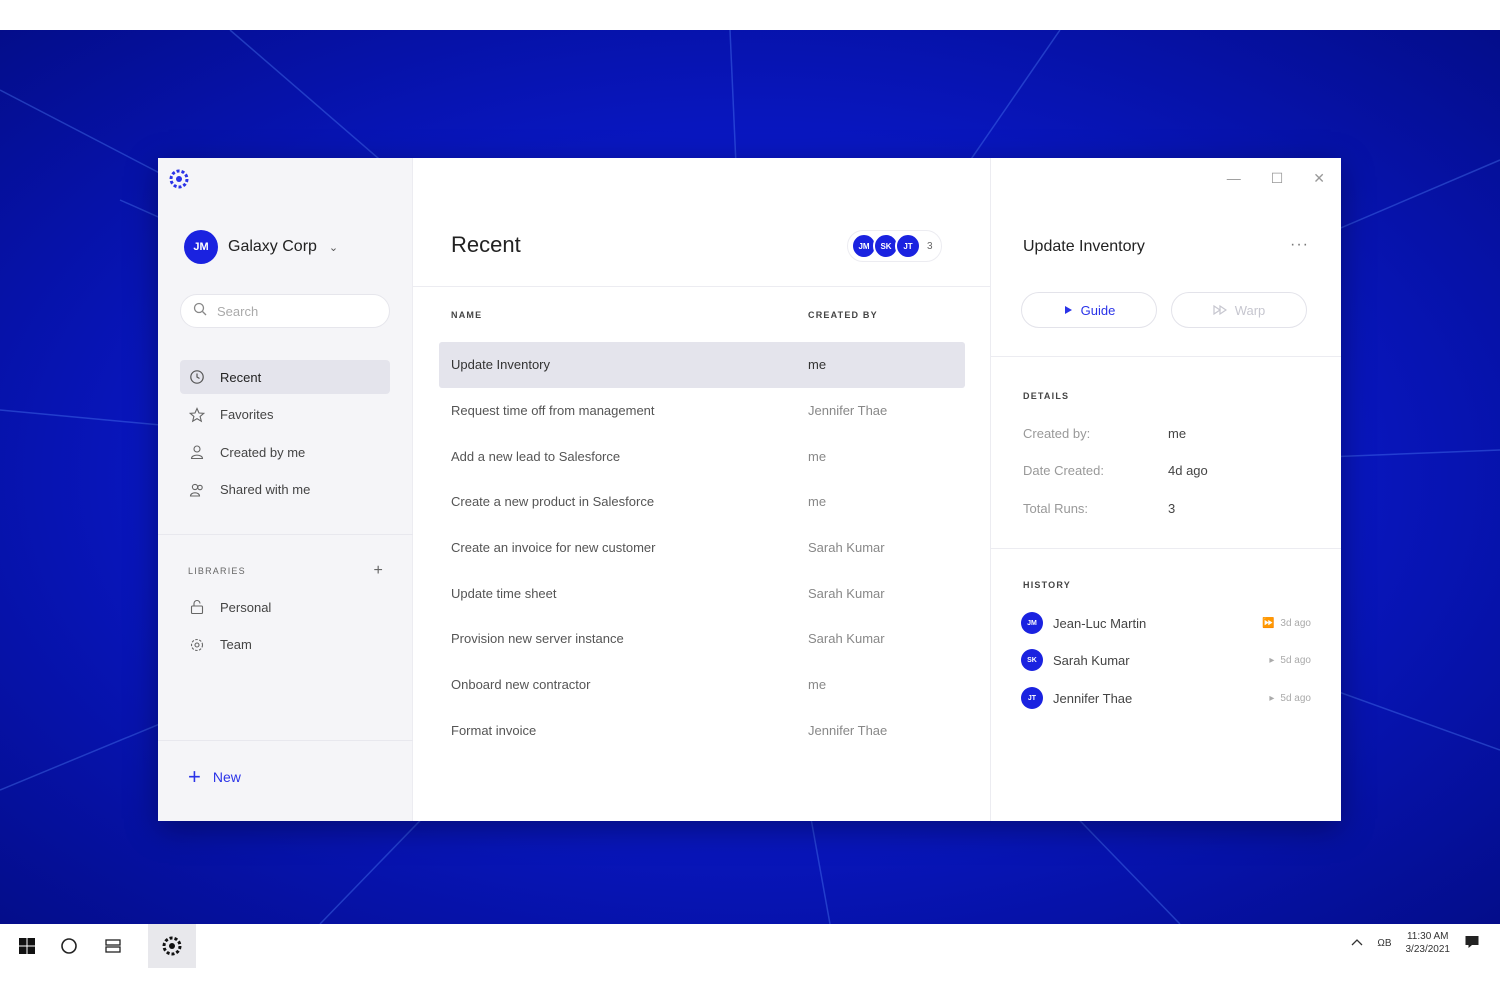 The width and height of the screenshot is (1500, 1000). What do you see at coordinates (1100, 623) in the screenshot?
I see `history-name: Jean-Luc Martin` at bounding box center [1100, 623].